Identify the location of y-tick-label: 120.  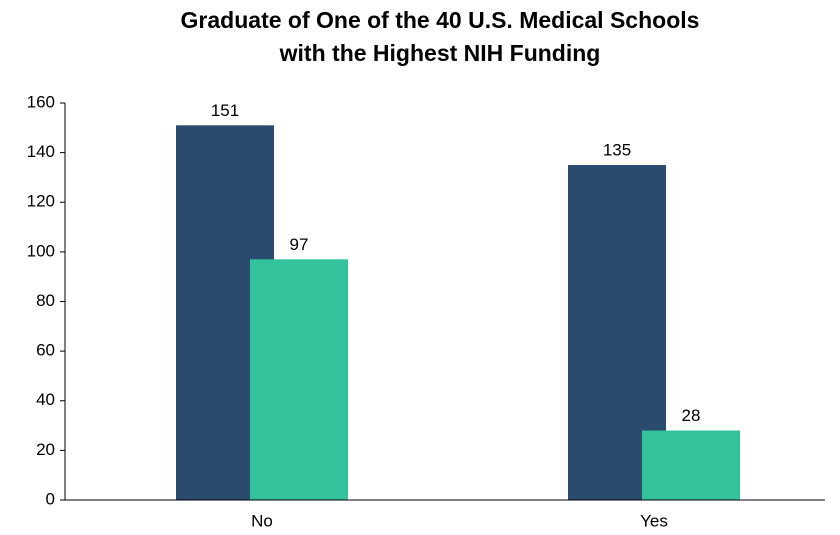
(41, 201).